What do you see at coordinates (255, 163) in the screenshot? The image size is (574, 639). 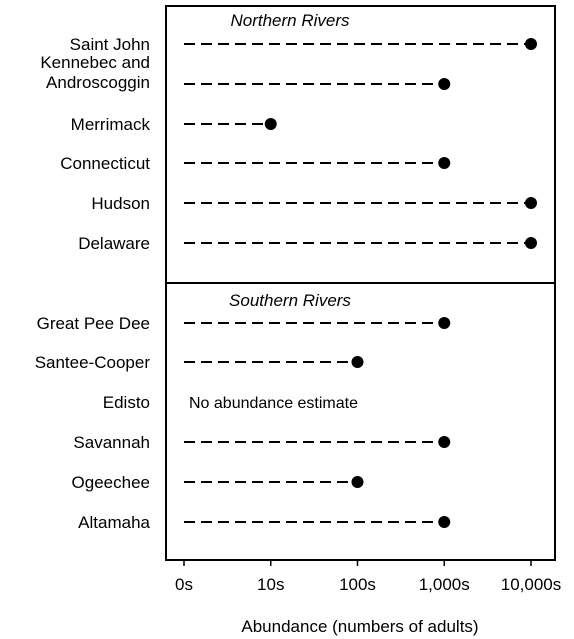 I see `data-row: Connecticut` at bounding box center [255, 163].